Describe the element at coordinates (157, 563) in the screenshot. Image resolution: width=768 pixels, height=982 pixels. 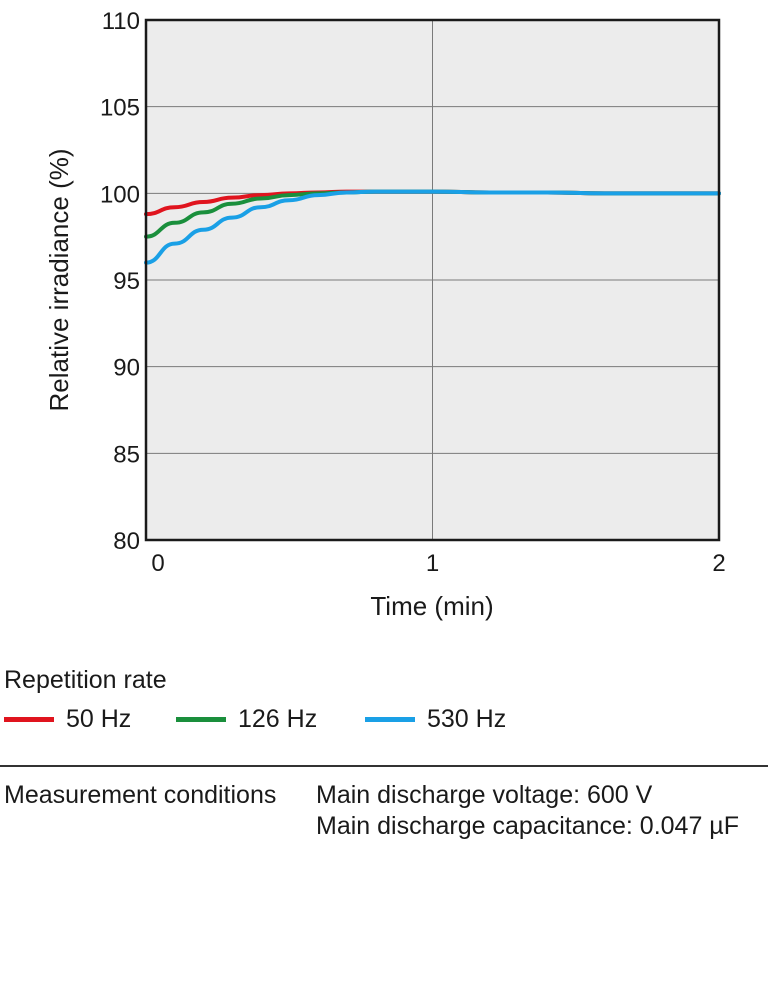
I see `x-tick-label: 0` at that location.